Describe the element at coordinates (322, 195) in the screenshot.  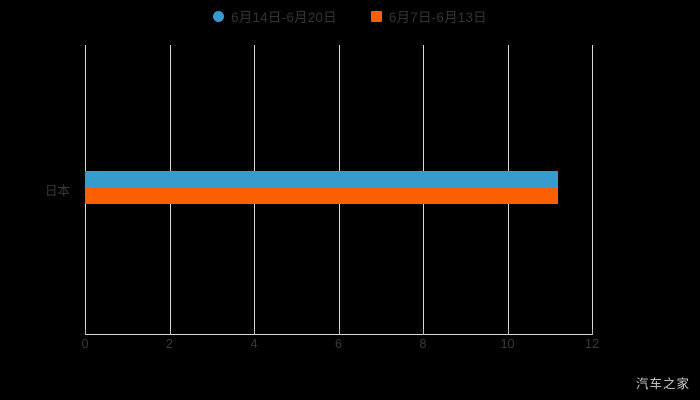
I see `bar-日本-series-1` at that location.